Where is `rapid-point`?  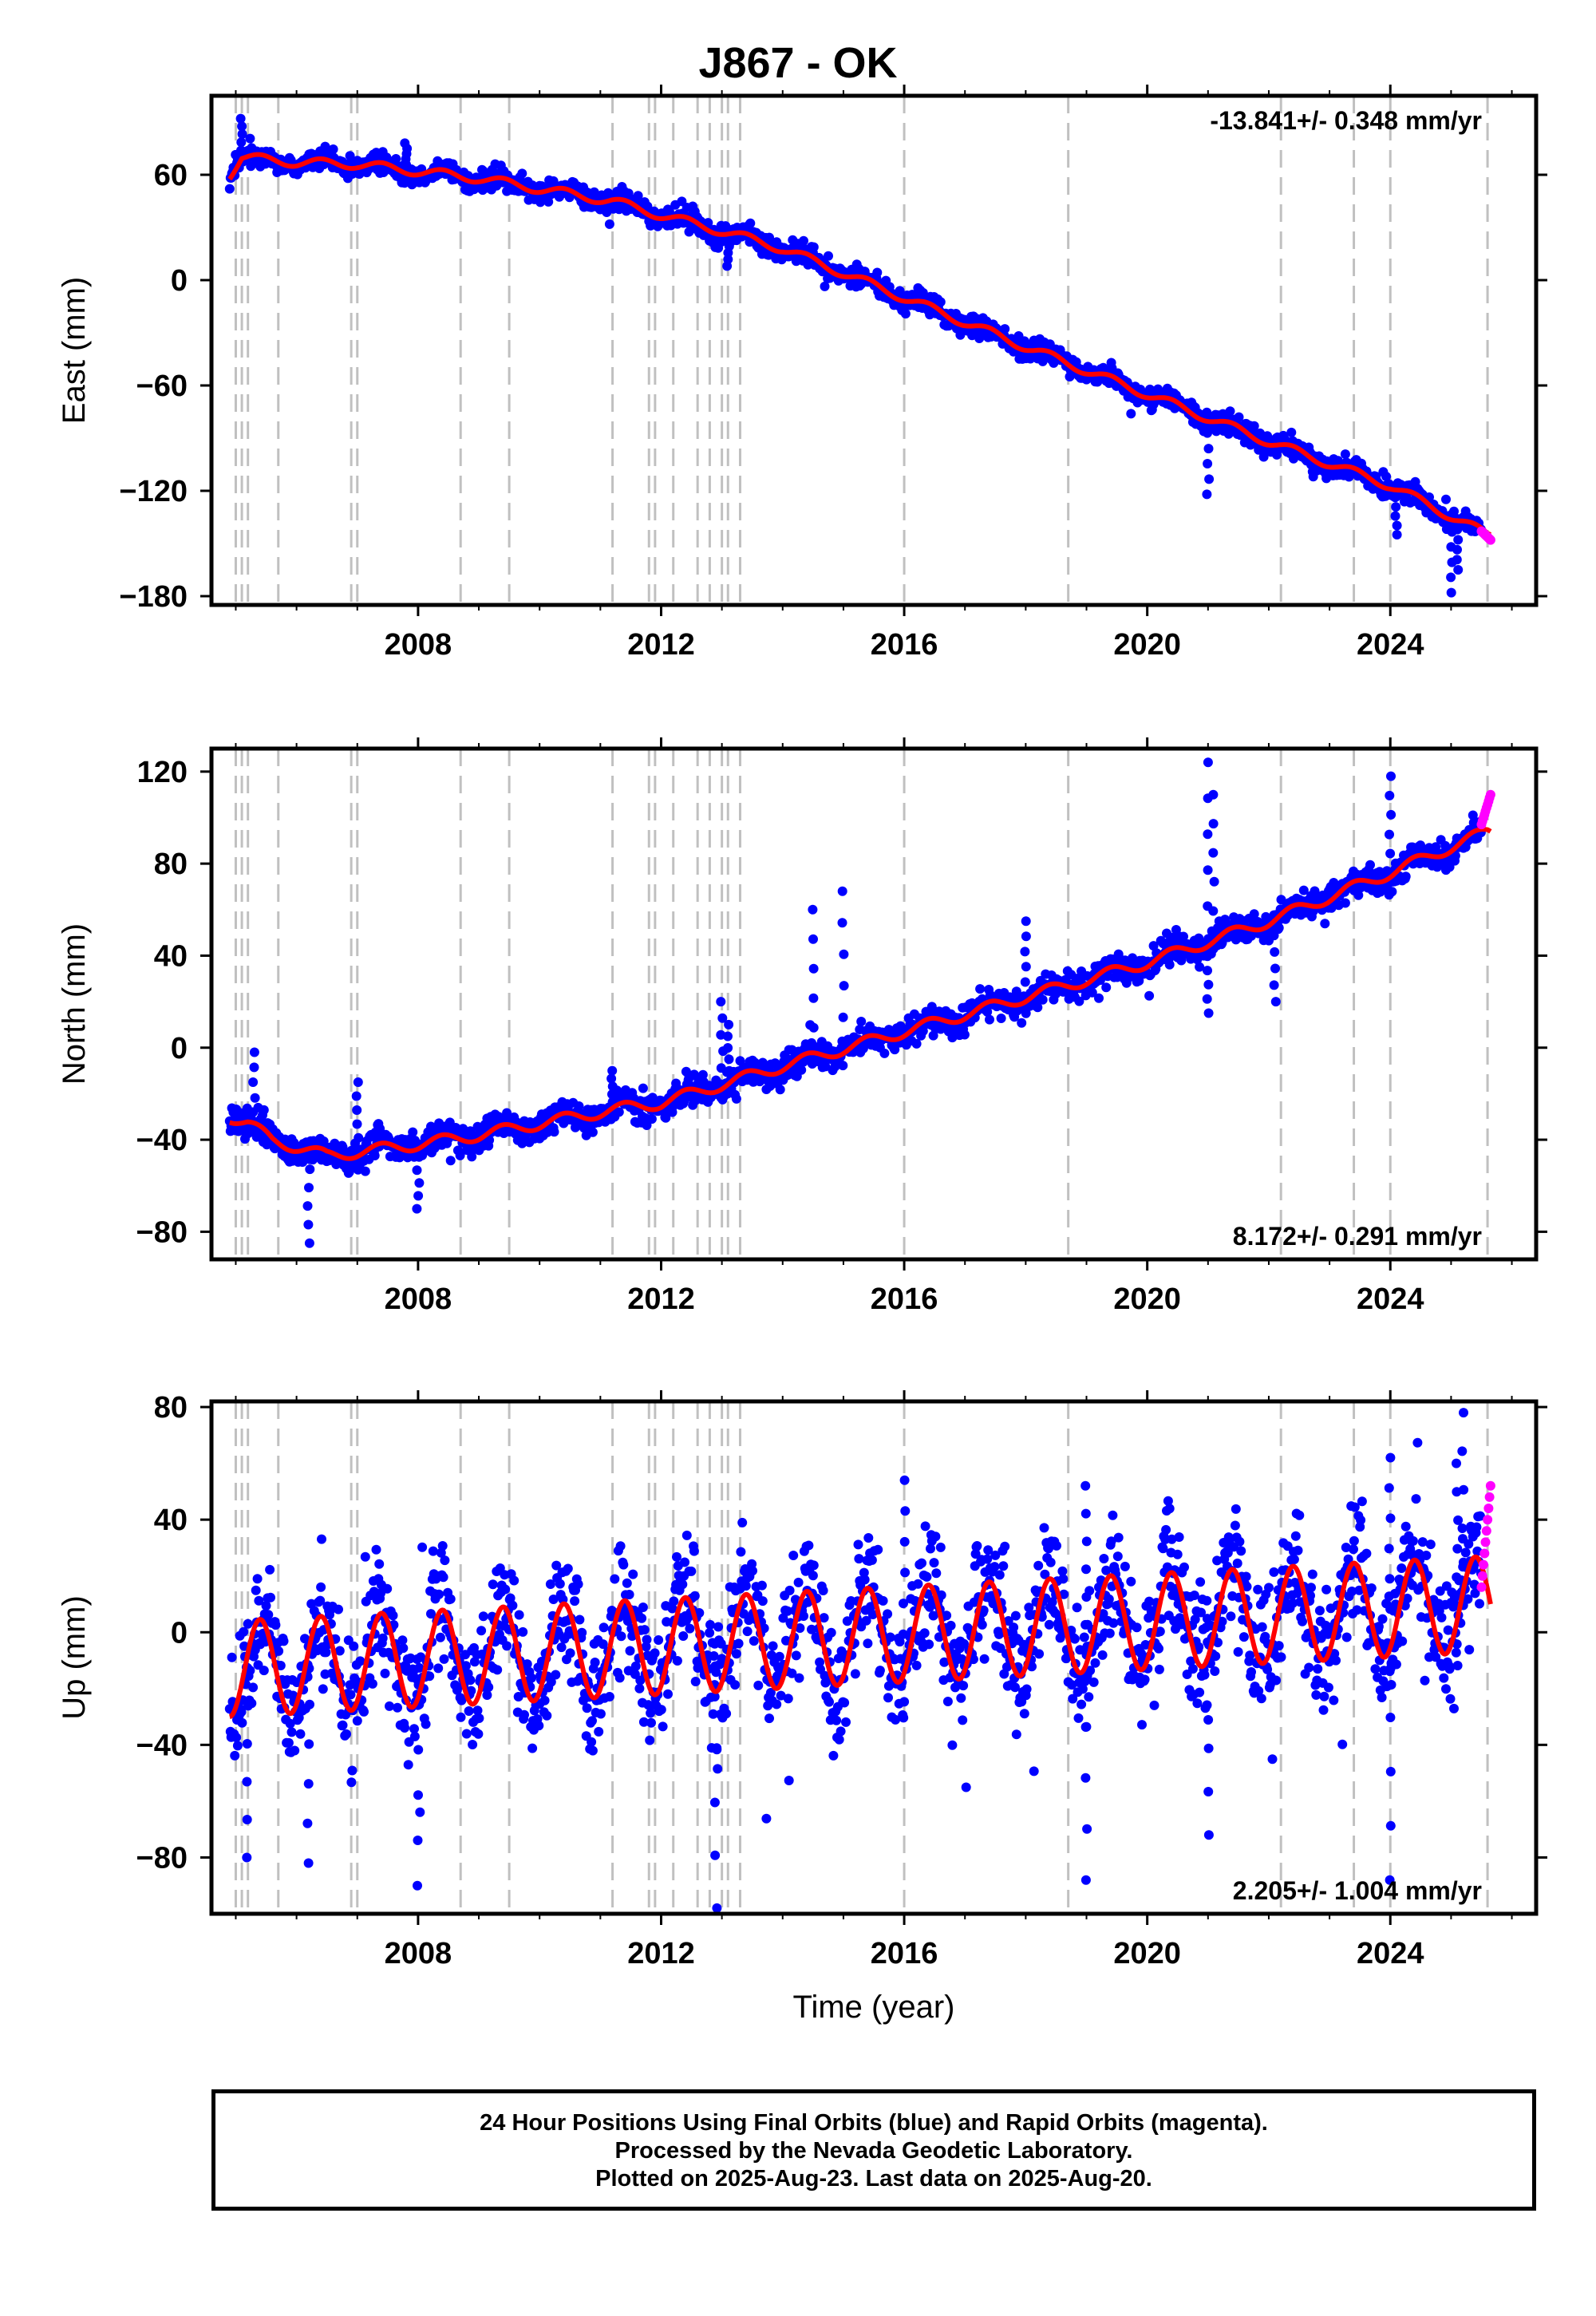 rapid-point is located at coordinates (1490, 540).